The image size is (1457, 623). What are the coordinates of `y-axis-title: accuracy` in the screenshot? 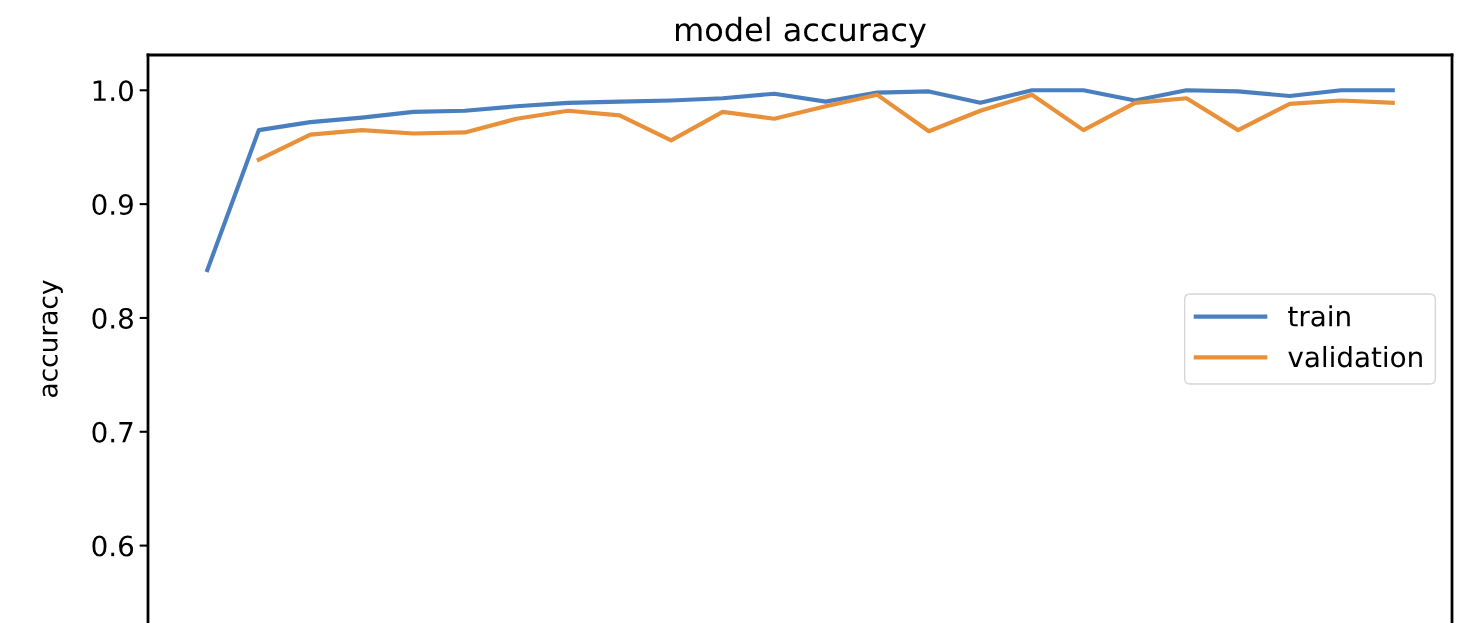 It's located at (52, 338).